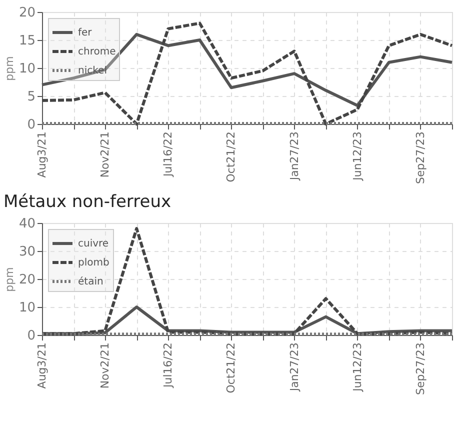 The height and width of the screenshot is (427, 465). I want to click on legend-label: chrome, so click(97, 52).